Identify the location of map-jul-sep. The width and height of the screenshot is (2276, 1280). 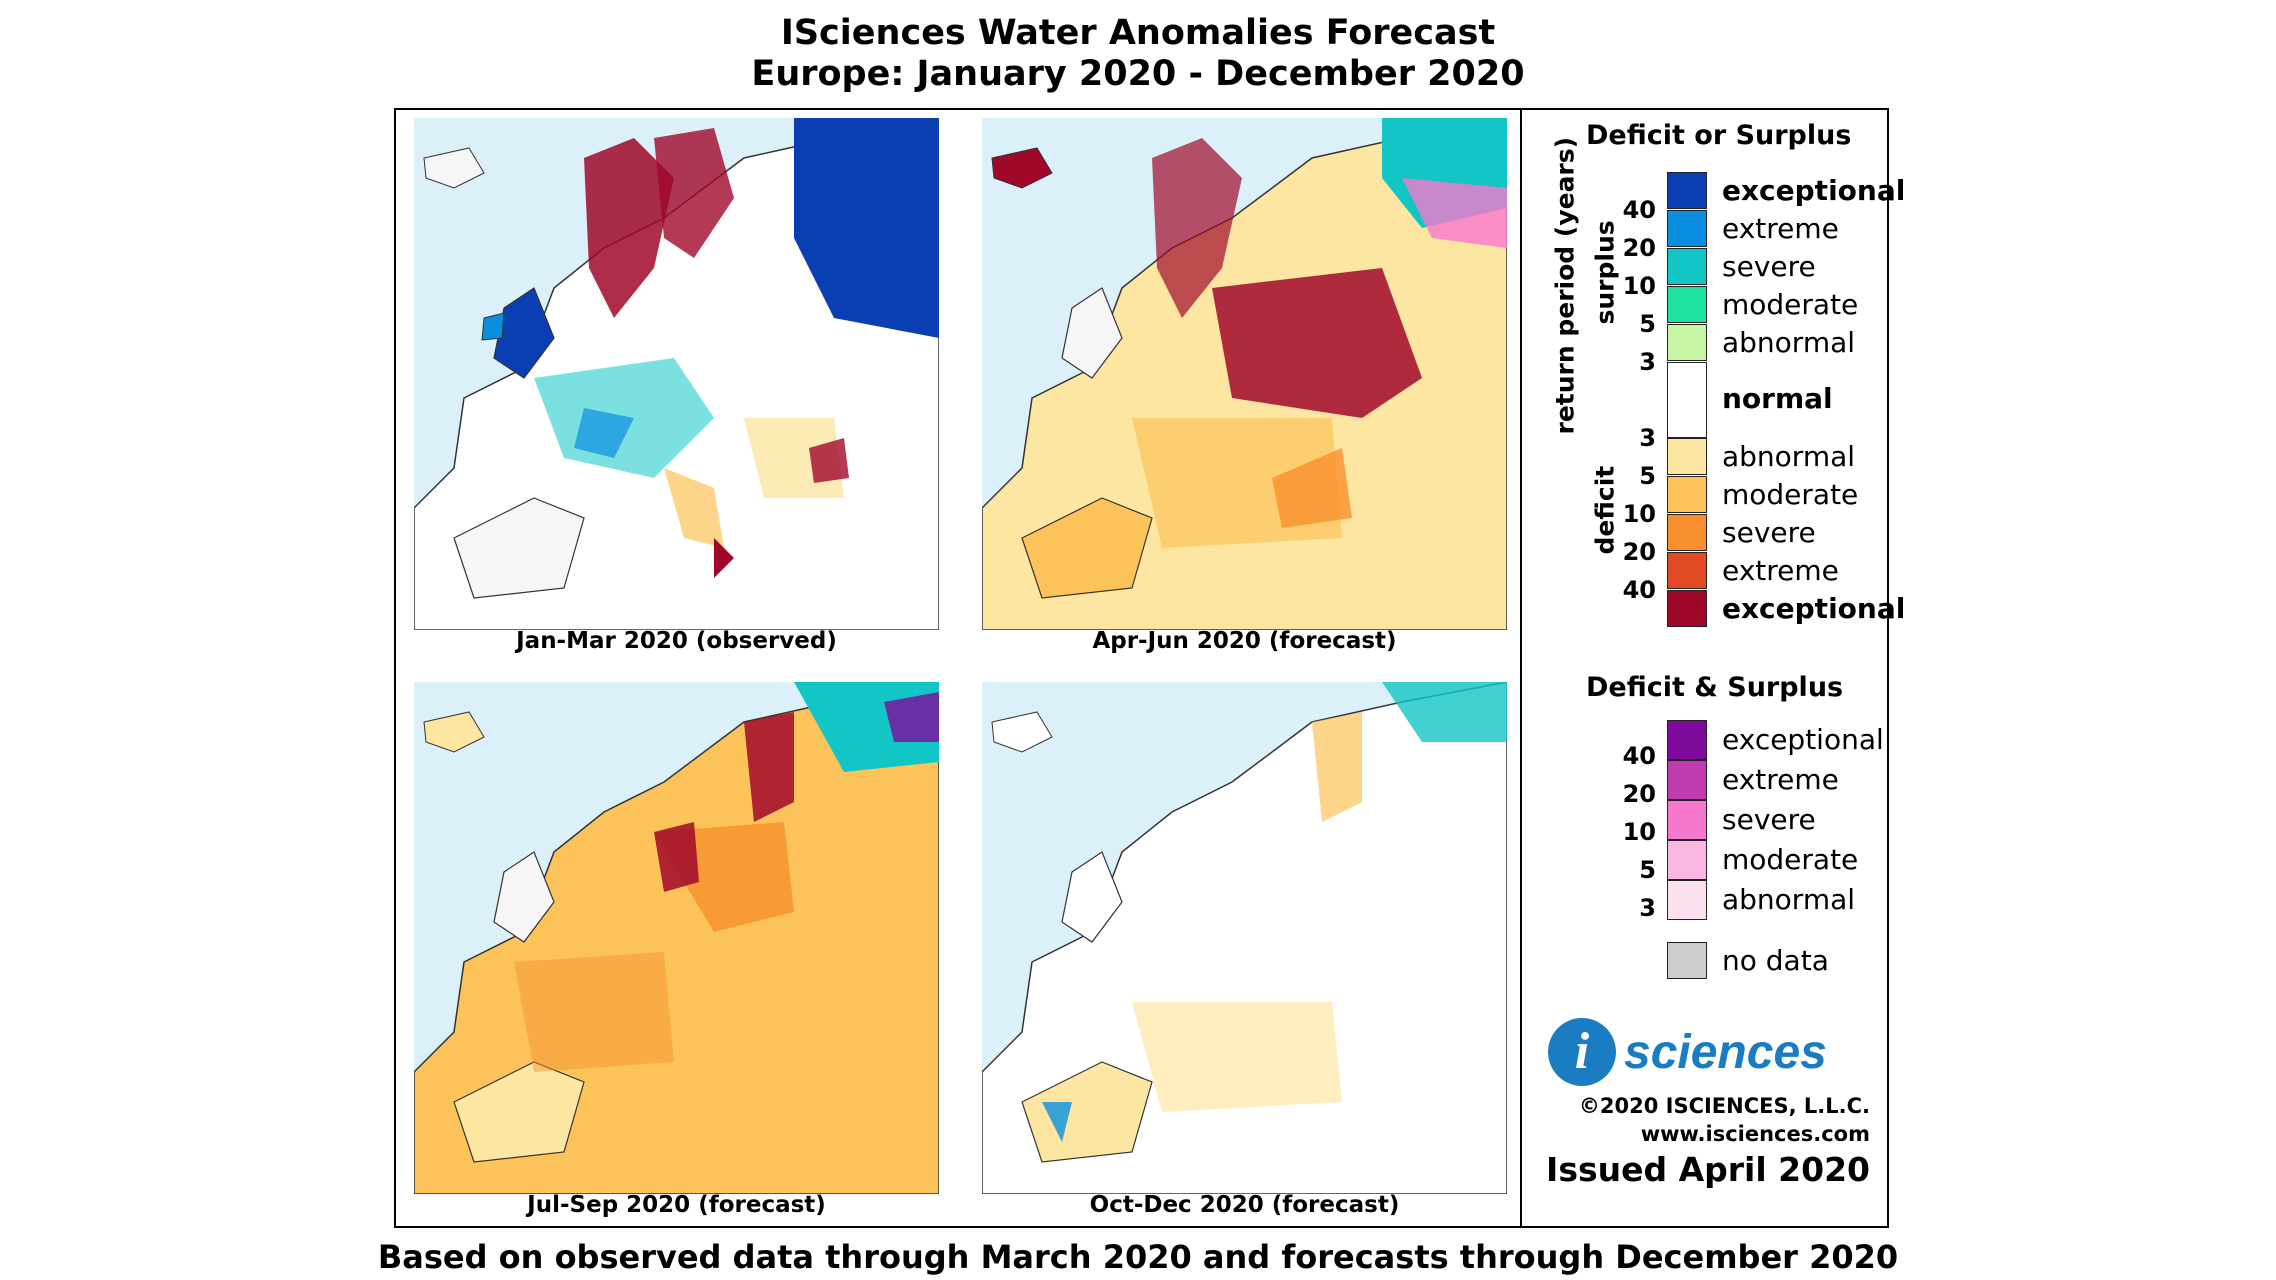
(676, 938).